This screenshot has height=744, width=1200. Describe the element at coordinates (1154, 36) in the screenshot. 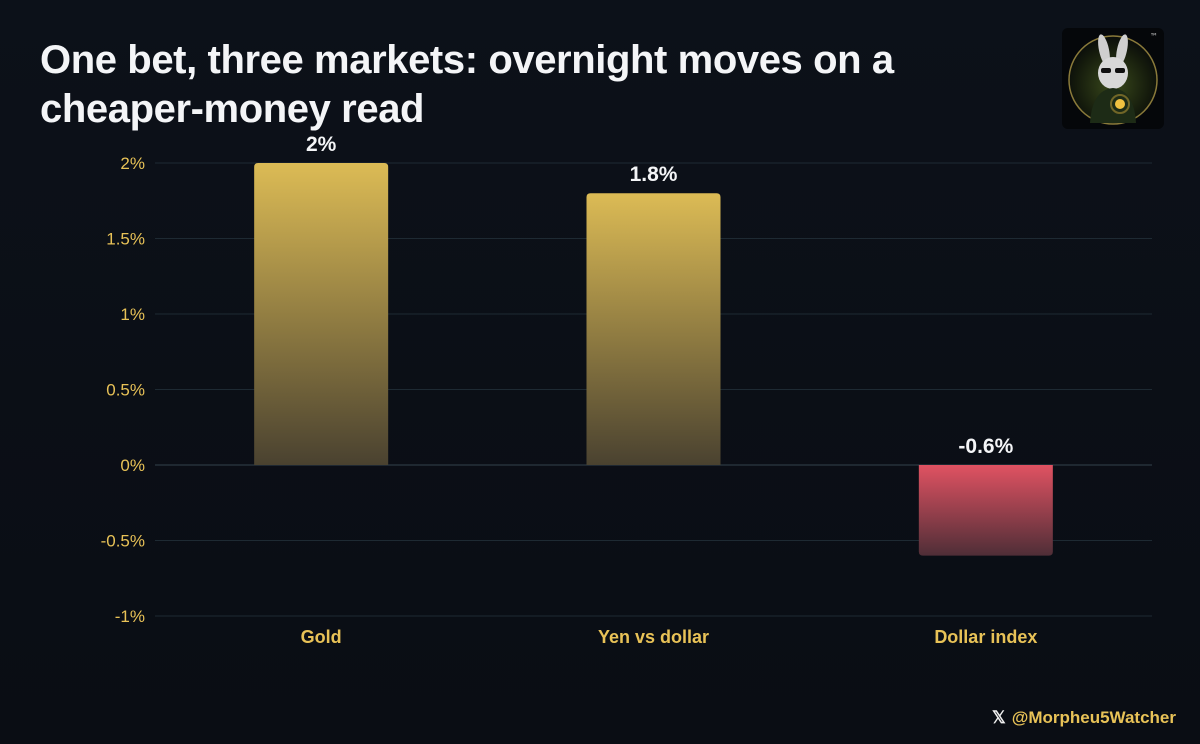

I see `trademark-symbol: ™` at that location.